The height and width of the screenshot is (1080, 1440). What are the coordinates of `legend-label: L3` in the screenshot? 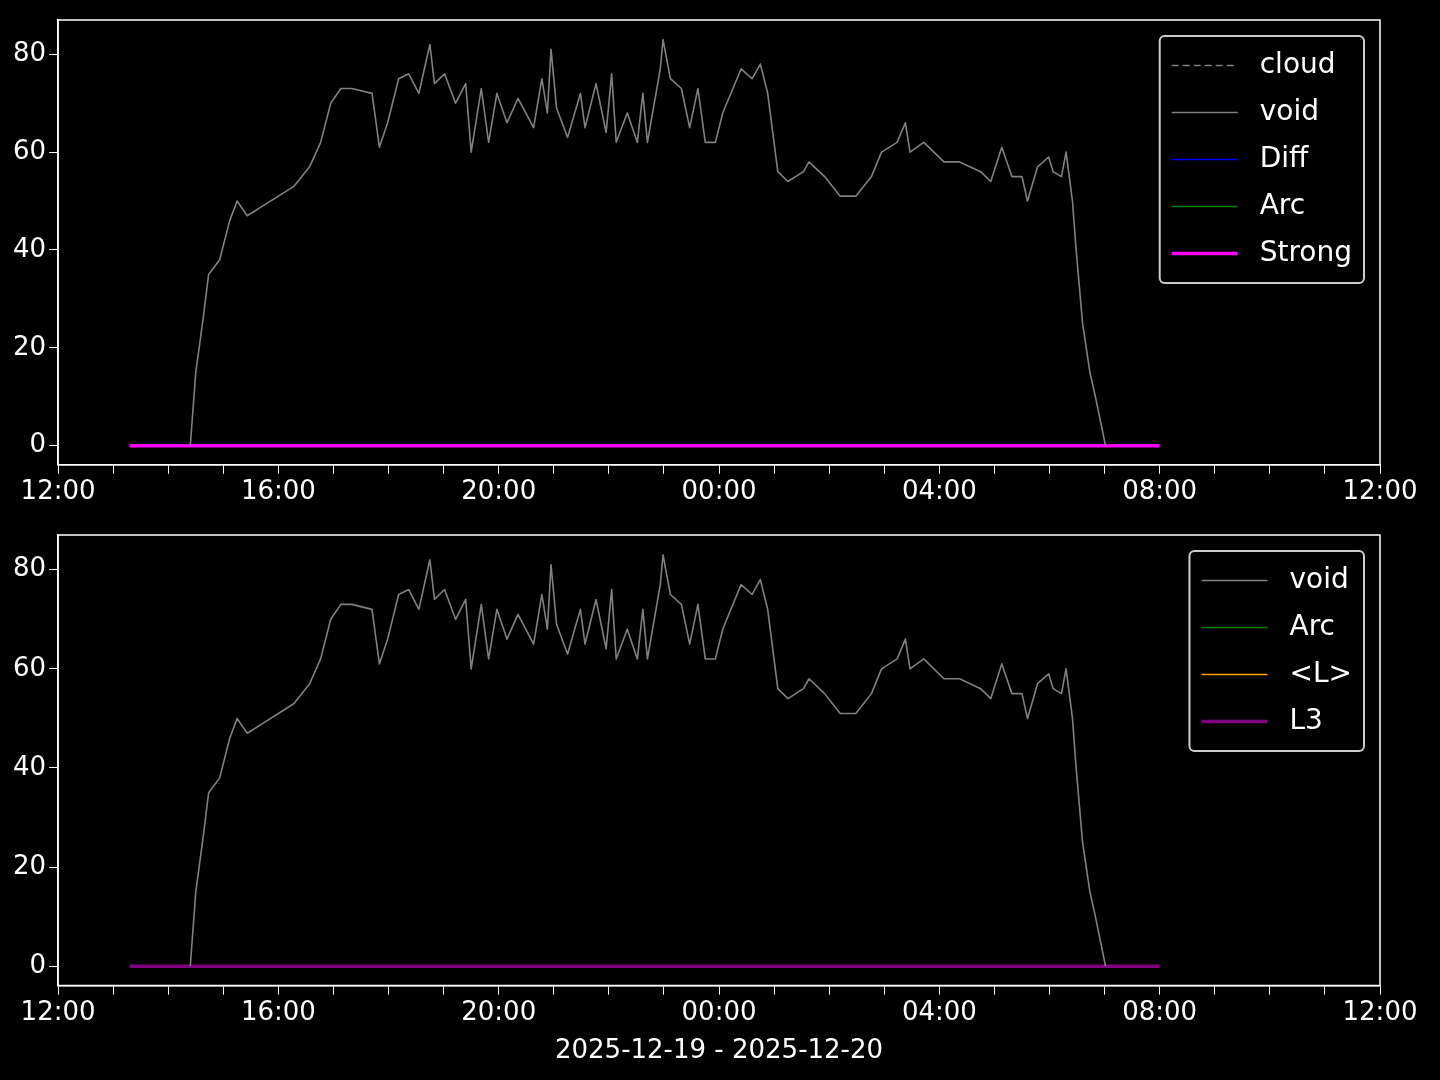 It's located at (1306, 719).